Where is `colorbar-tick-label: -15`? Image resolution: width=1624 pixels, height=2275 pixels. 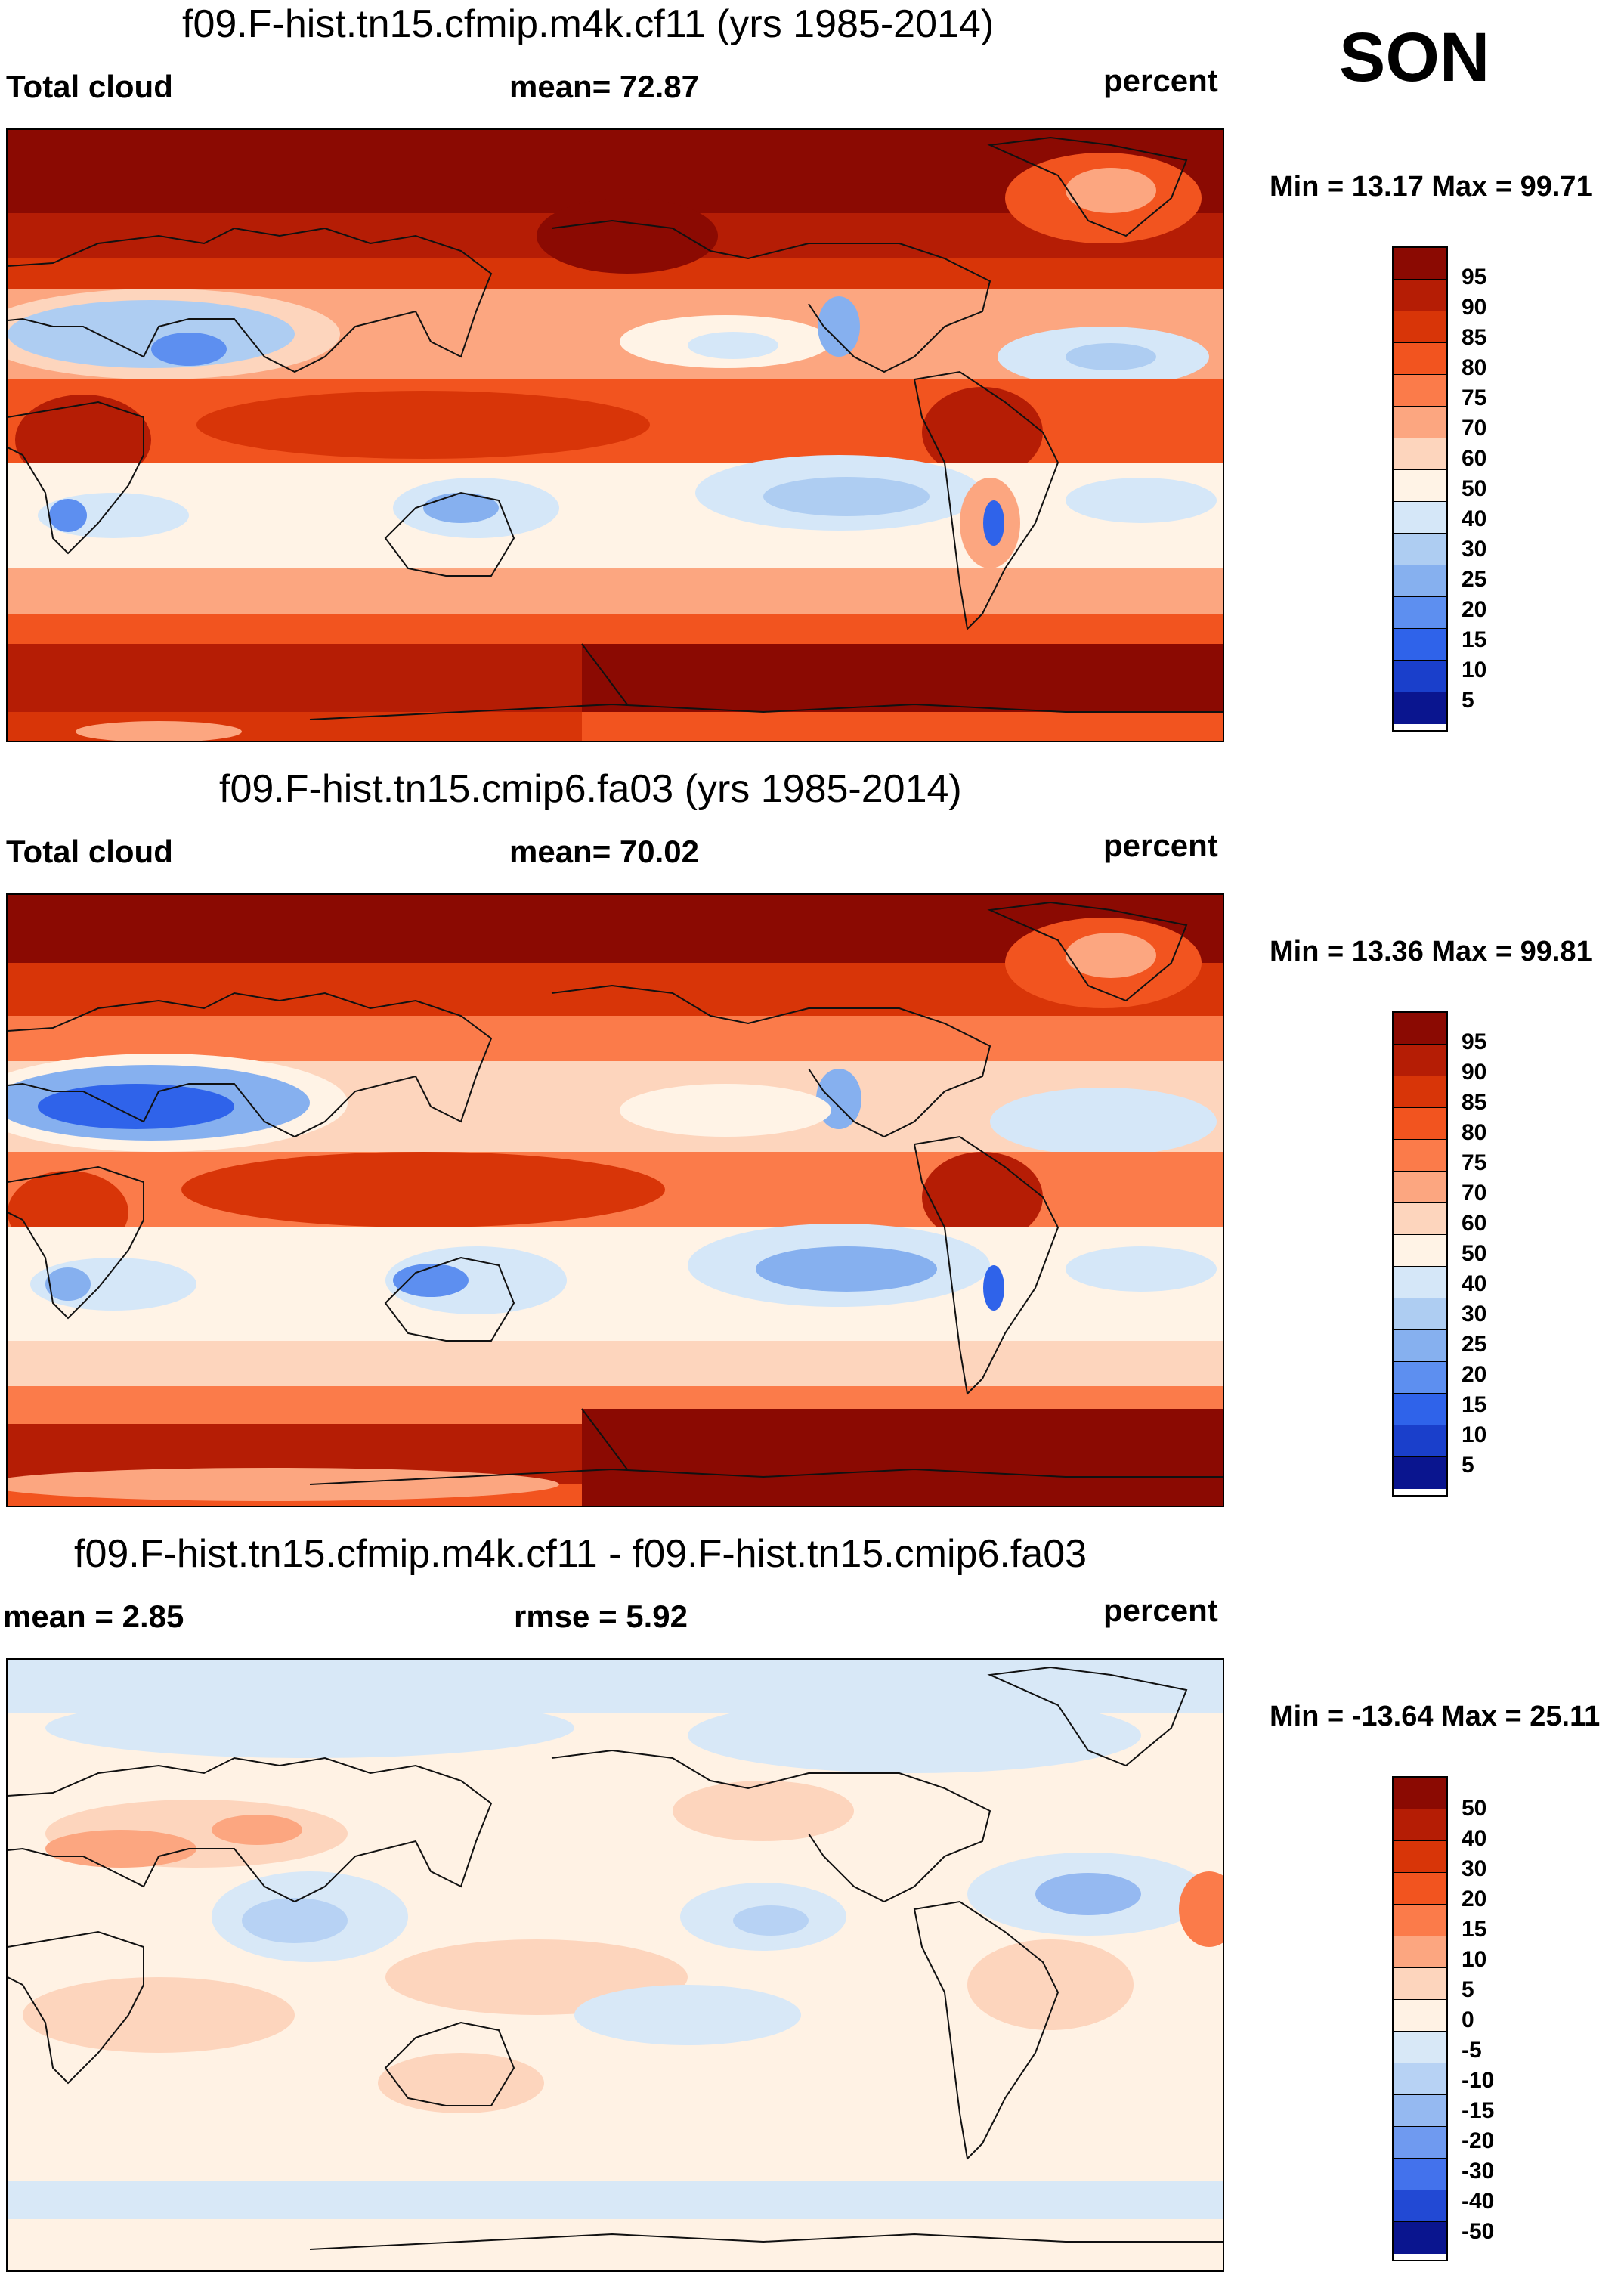 colorbar-tick-label: -15 is located at coordinates (1478, 2110).